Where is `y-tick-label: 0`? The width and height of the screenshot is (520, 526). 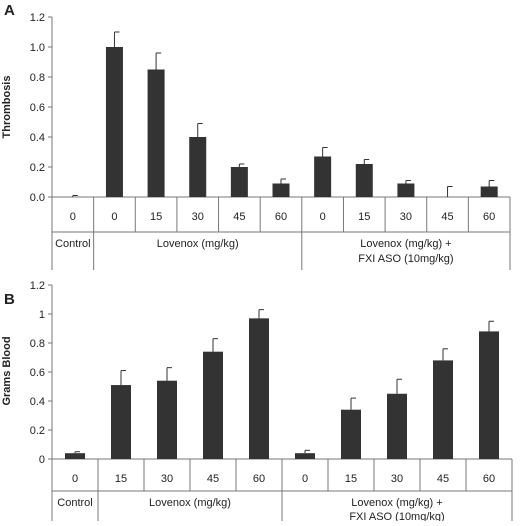
y-tick-label: 0 is located at coordinates (42, 460).